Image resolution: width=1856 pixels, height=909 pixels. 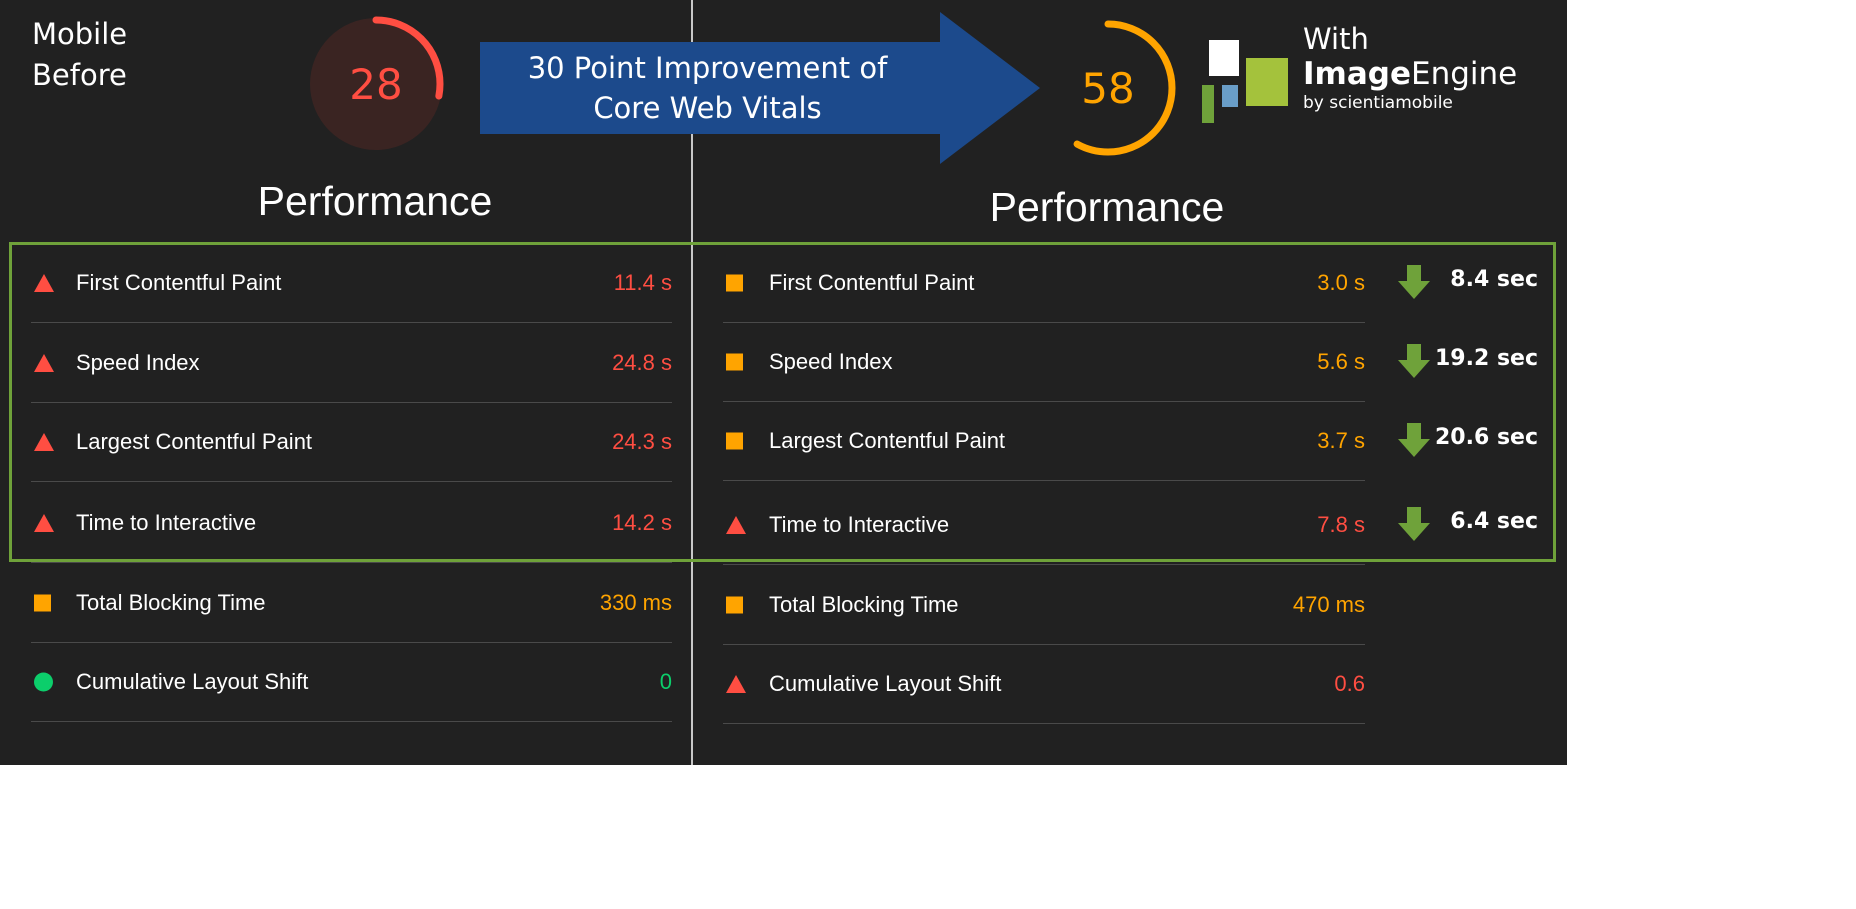 What do you see at coordinates (1341, 524) in the screenshot?
I see `metric-value: 7.8 s` at bounding box center [1341, 524].